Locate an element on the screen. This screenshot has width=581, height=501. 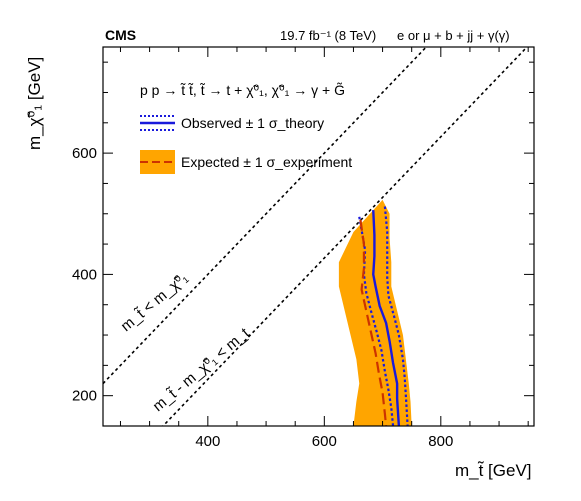
y-tick-label: 200 is located at coordinates (84, 396).